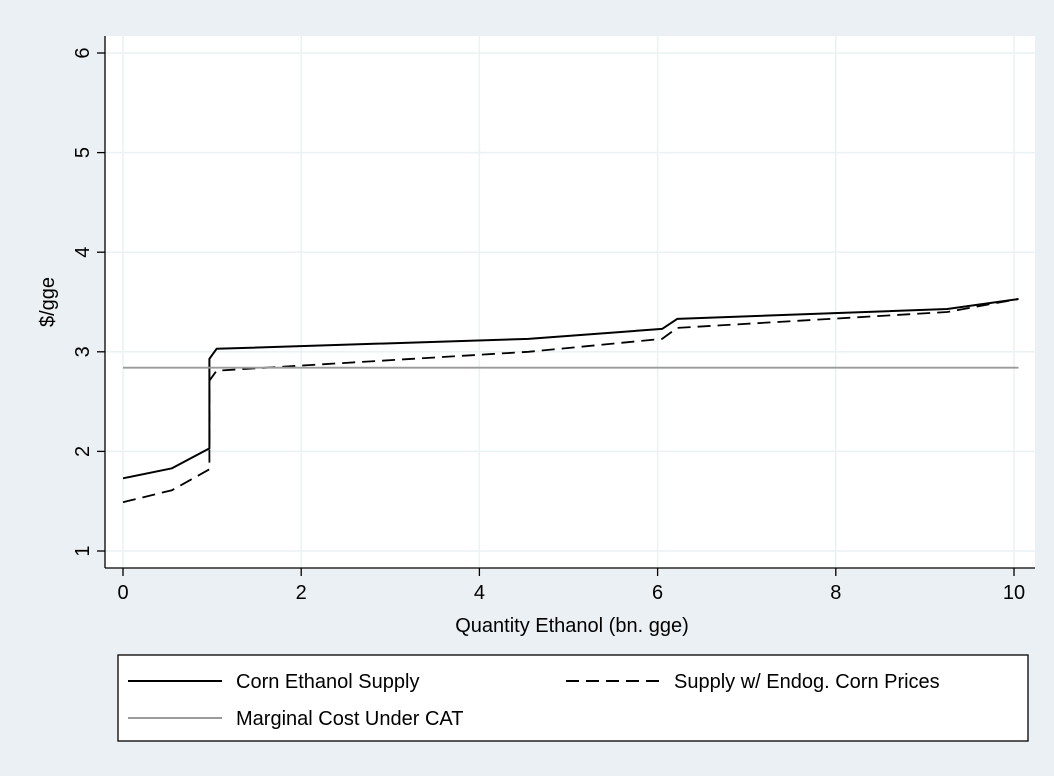 Image resolution: width=1054 pixels, height=776 pixels. I want to click on x-axis-title: Quantity Ethanol (bn. gge), so click(571, 626).